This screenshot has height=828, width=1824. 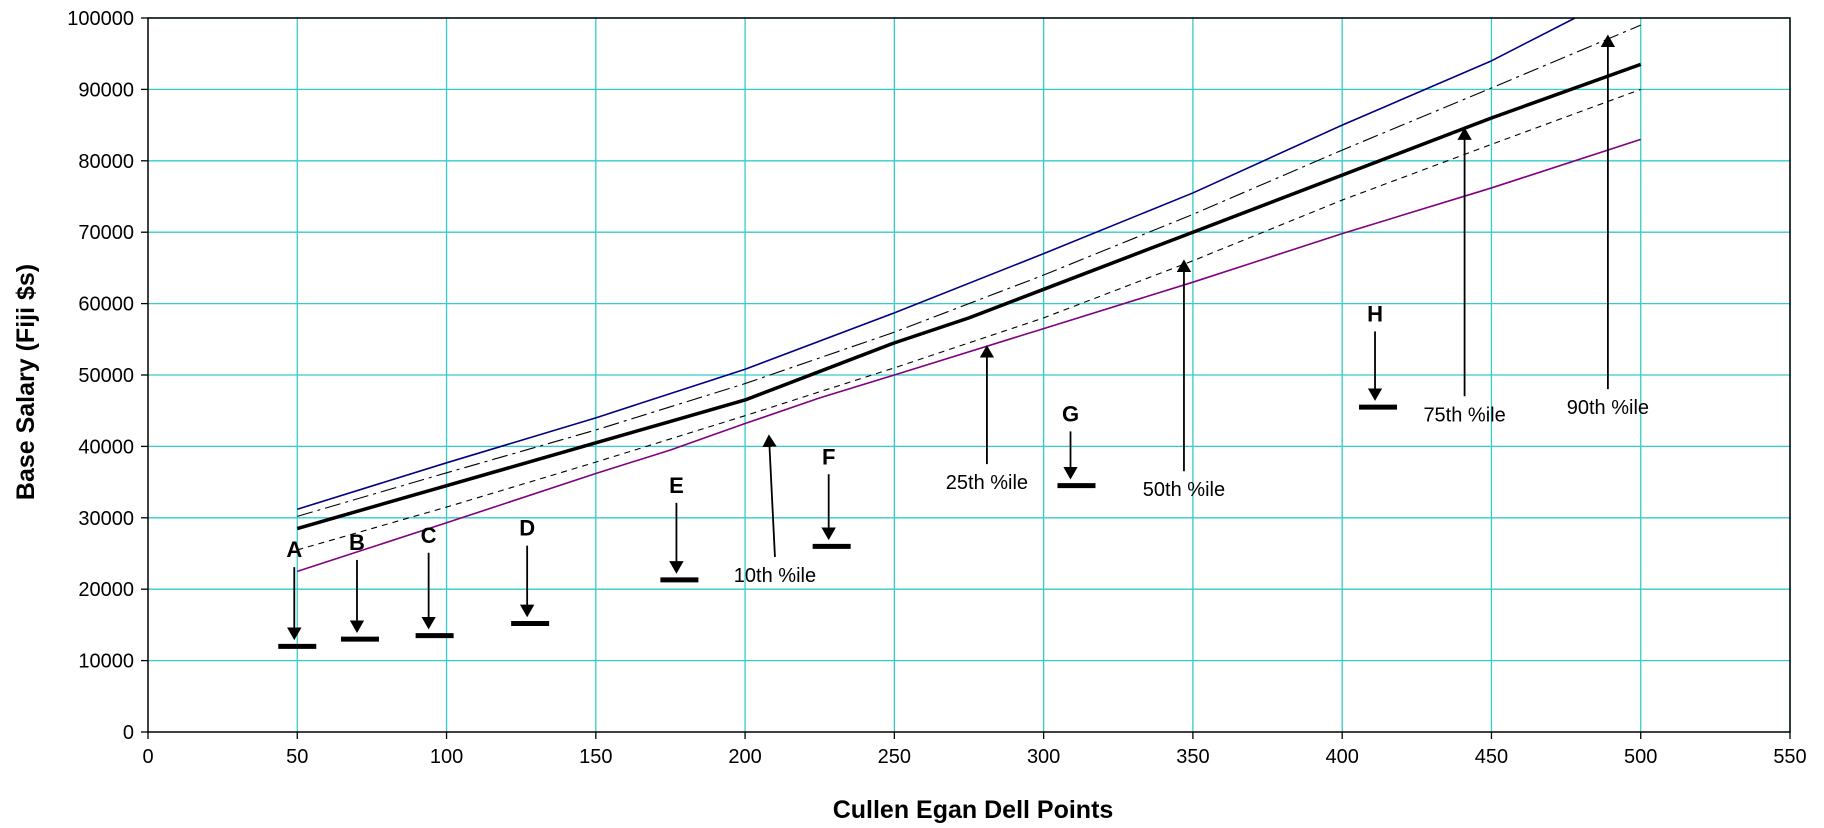 I want to click on marker-label: H, so click(x=1375, y=313).